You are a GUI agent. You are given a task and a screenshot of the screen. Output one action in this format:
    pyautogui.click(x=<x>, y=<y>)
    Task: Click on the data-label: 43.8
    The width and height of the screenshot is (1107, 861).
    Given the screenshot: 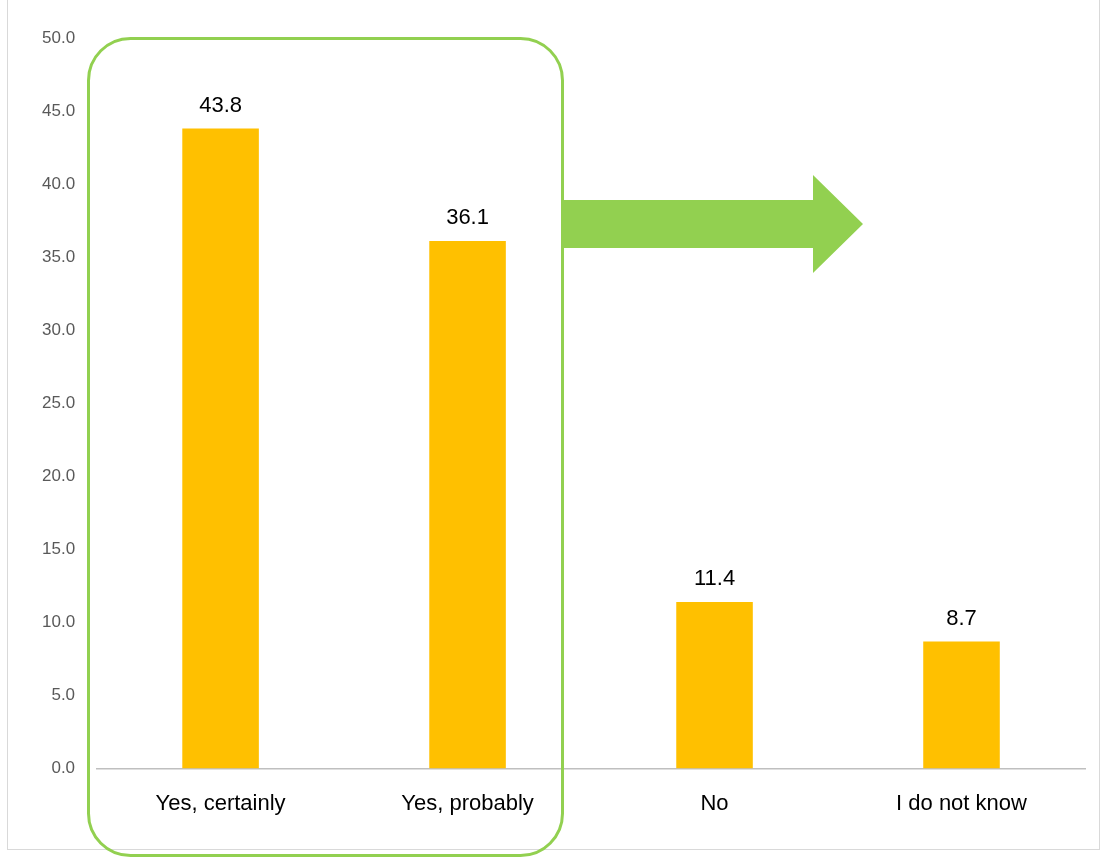 What is the action you would take?
    pyautogui.click(x=220, y=104)
    